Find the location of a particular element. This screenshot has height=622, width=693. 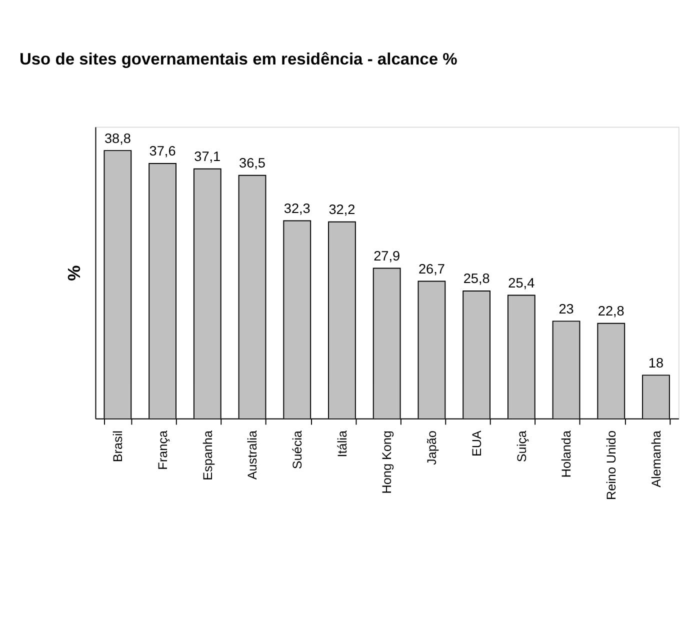

data-label: 26,7 is located at coordinates (431, 268).